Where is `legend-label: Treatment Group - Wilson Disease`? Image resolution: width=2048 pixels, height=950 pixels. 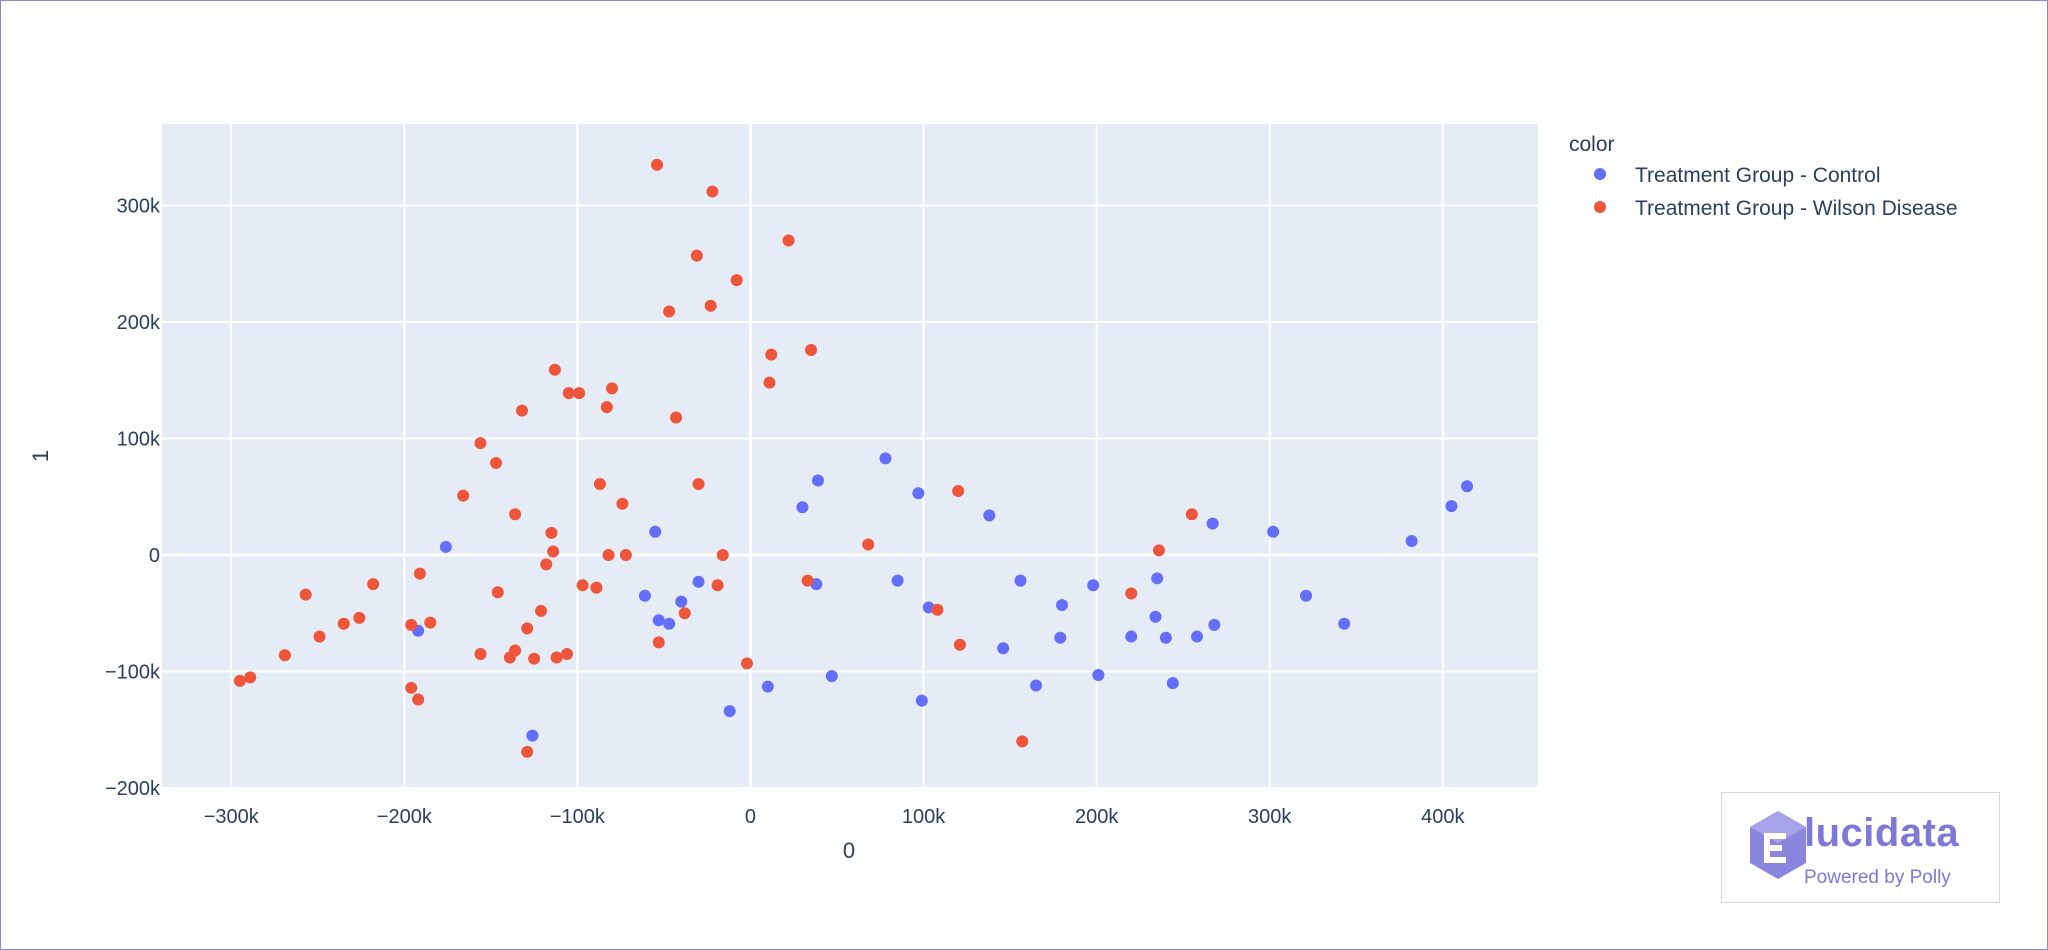
legend-label: Treatment Group - Wilson Disease is located at coordinates (1796, 208).